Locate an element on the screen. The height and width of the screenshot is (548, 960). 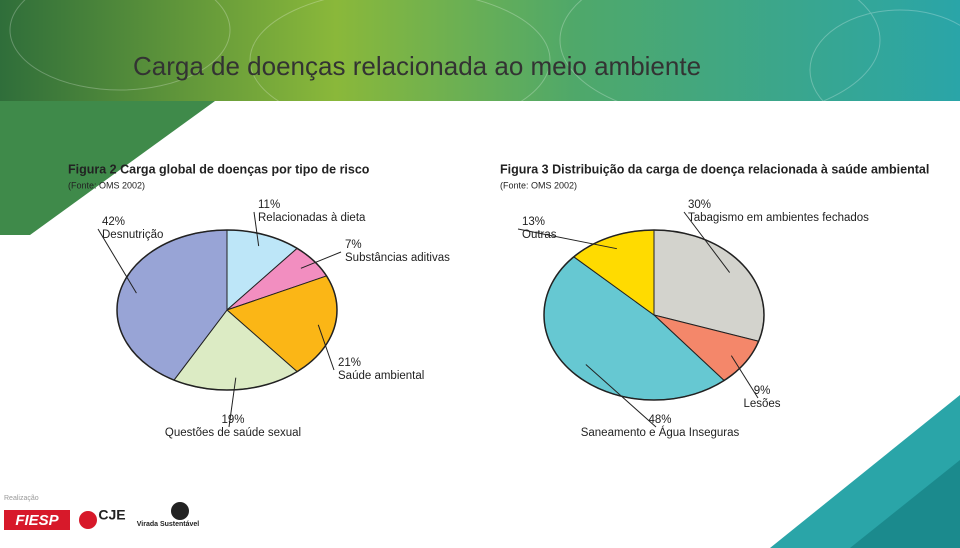
value-label: 13% is located at coordinates (533, 222).